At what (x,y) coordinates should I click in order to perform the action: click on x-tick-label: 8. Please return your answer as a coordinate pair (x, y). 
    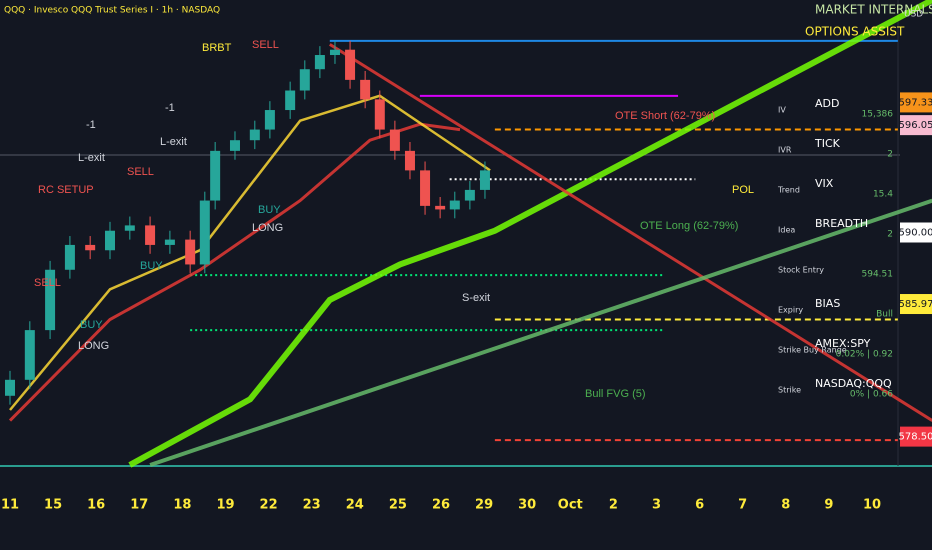
    Looking at the image, I should click on (785, 505).